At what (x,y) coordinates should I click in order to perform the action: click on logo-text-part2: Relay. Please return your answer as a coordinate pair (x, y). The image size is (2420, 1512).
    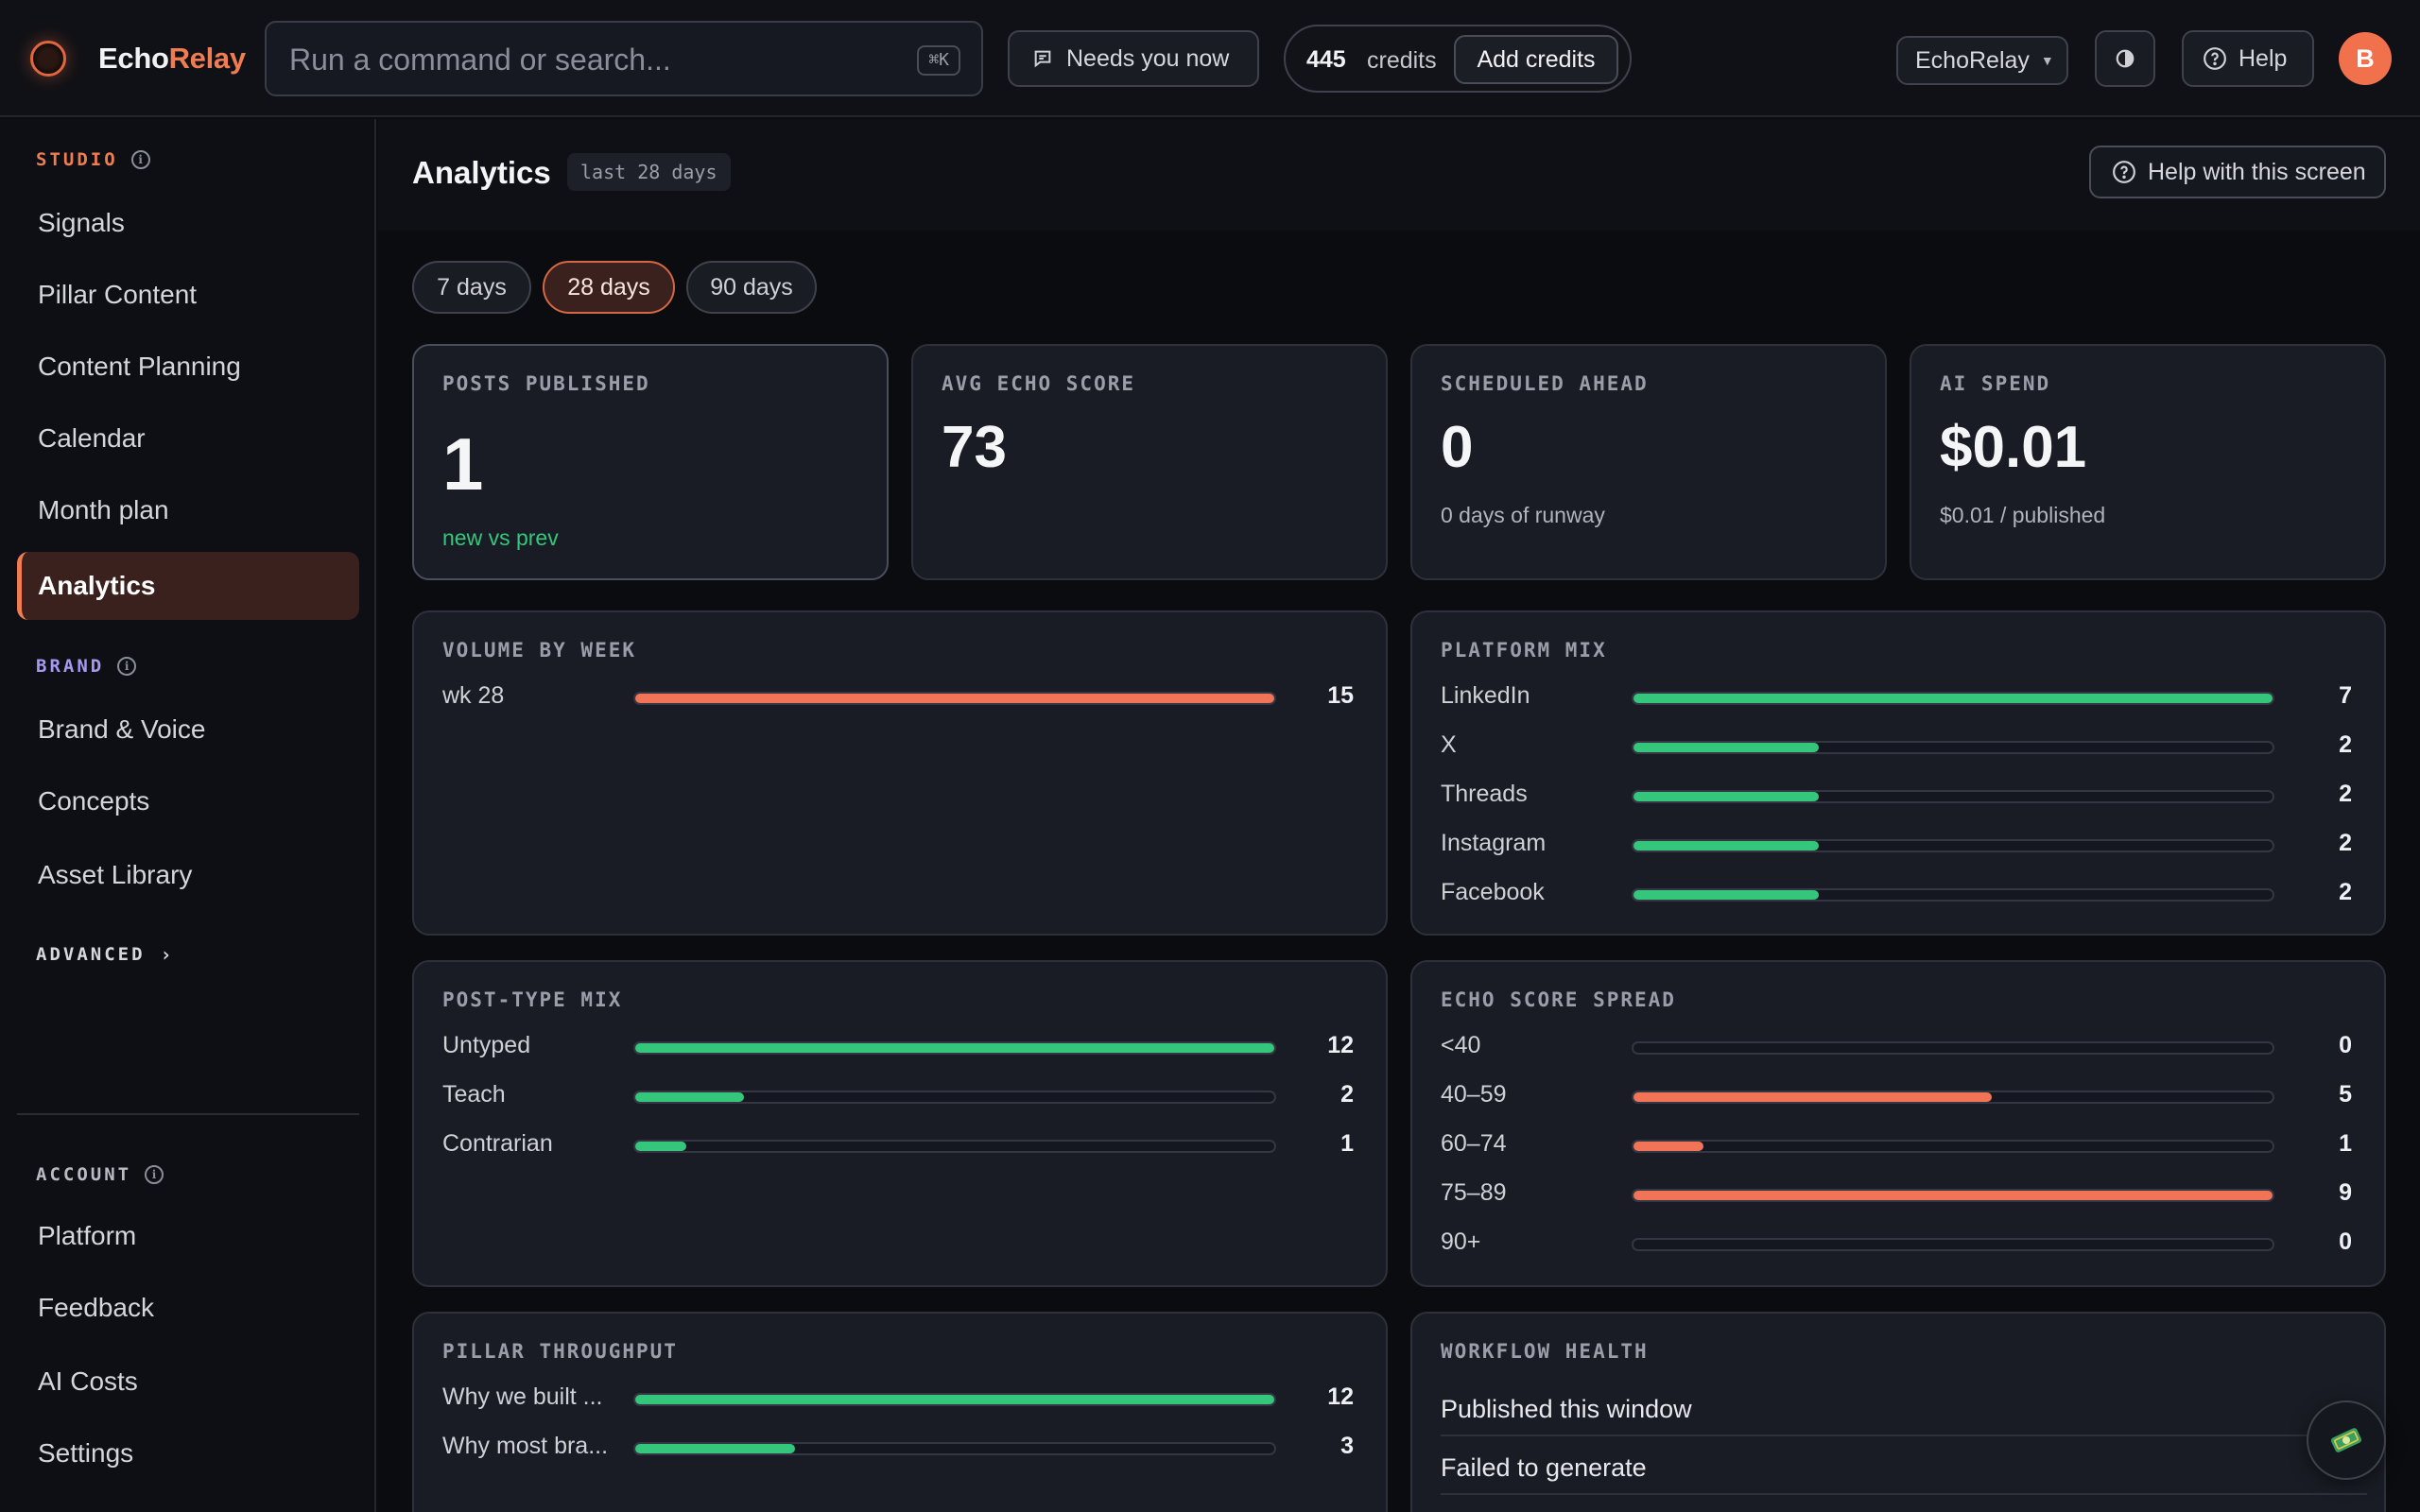
    Looking at the image, I should click on (207, 58).